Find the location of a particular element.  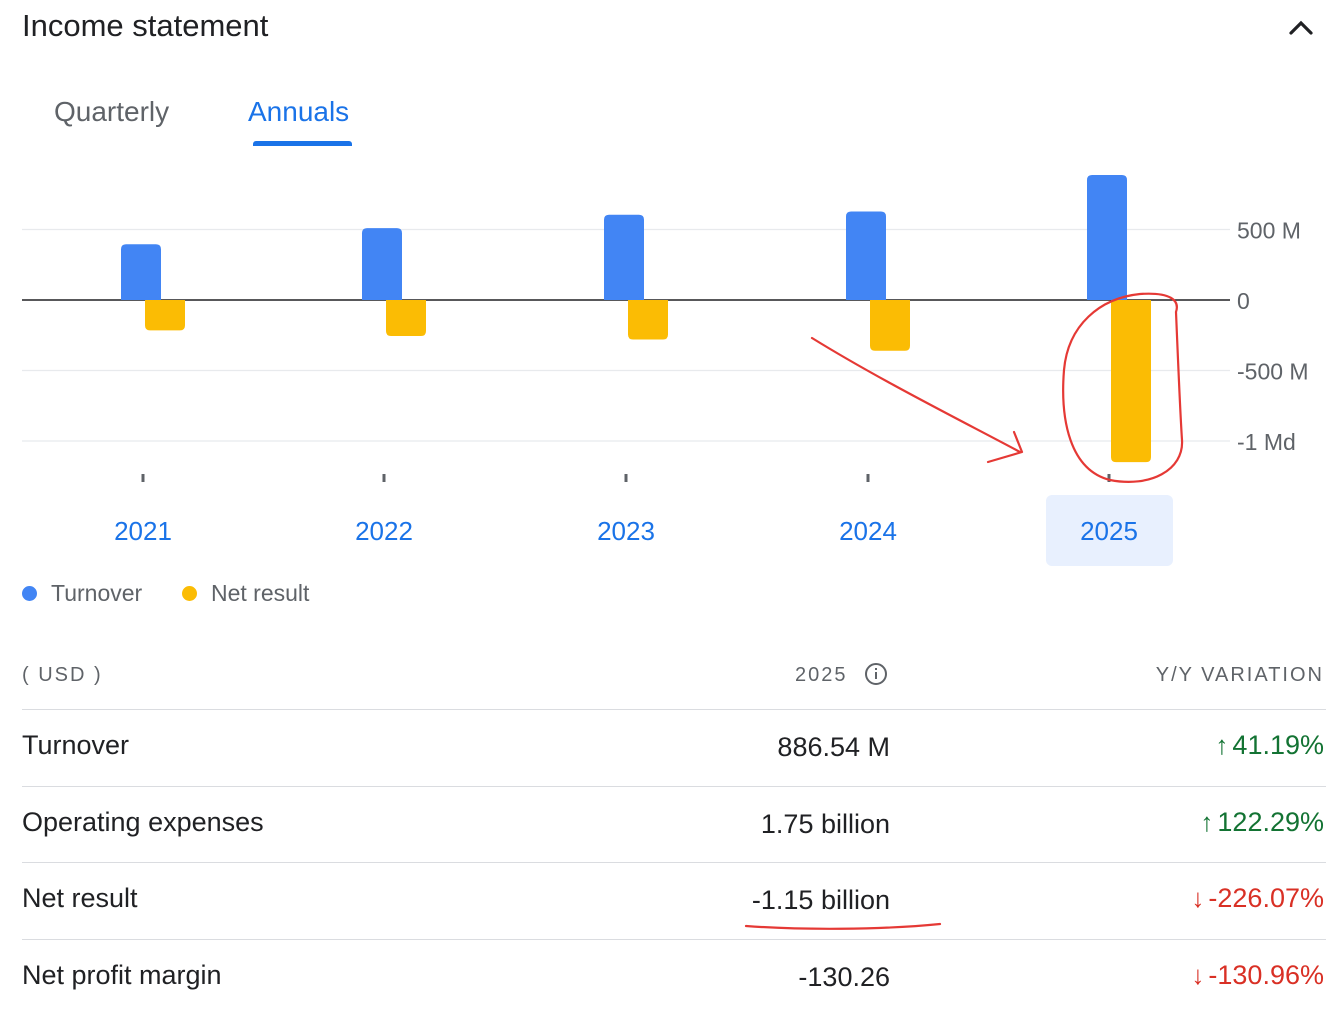

net-result-dot-icon is located at coordinates (189, 593).